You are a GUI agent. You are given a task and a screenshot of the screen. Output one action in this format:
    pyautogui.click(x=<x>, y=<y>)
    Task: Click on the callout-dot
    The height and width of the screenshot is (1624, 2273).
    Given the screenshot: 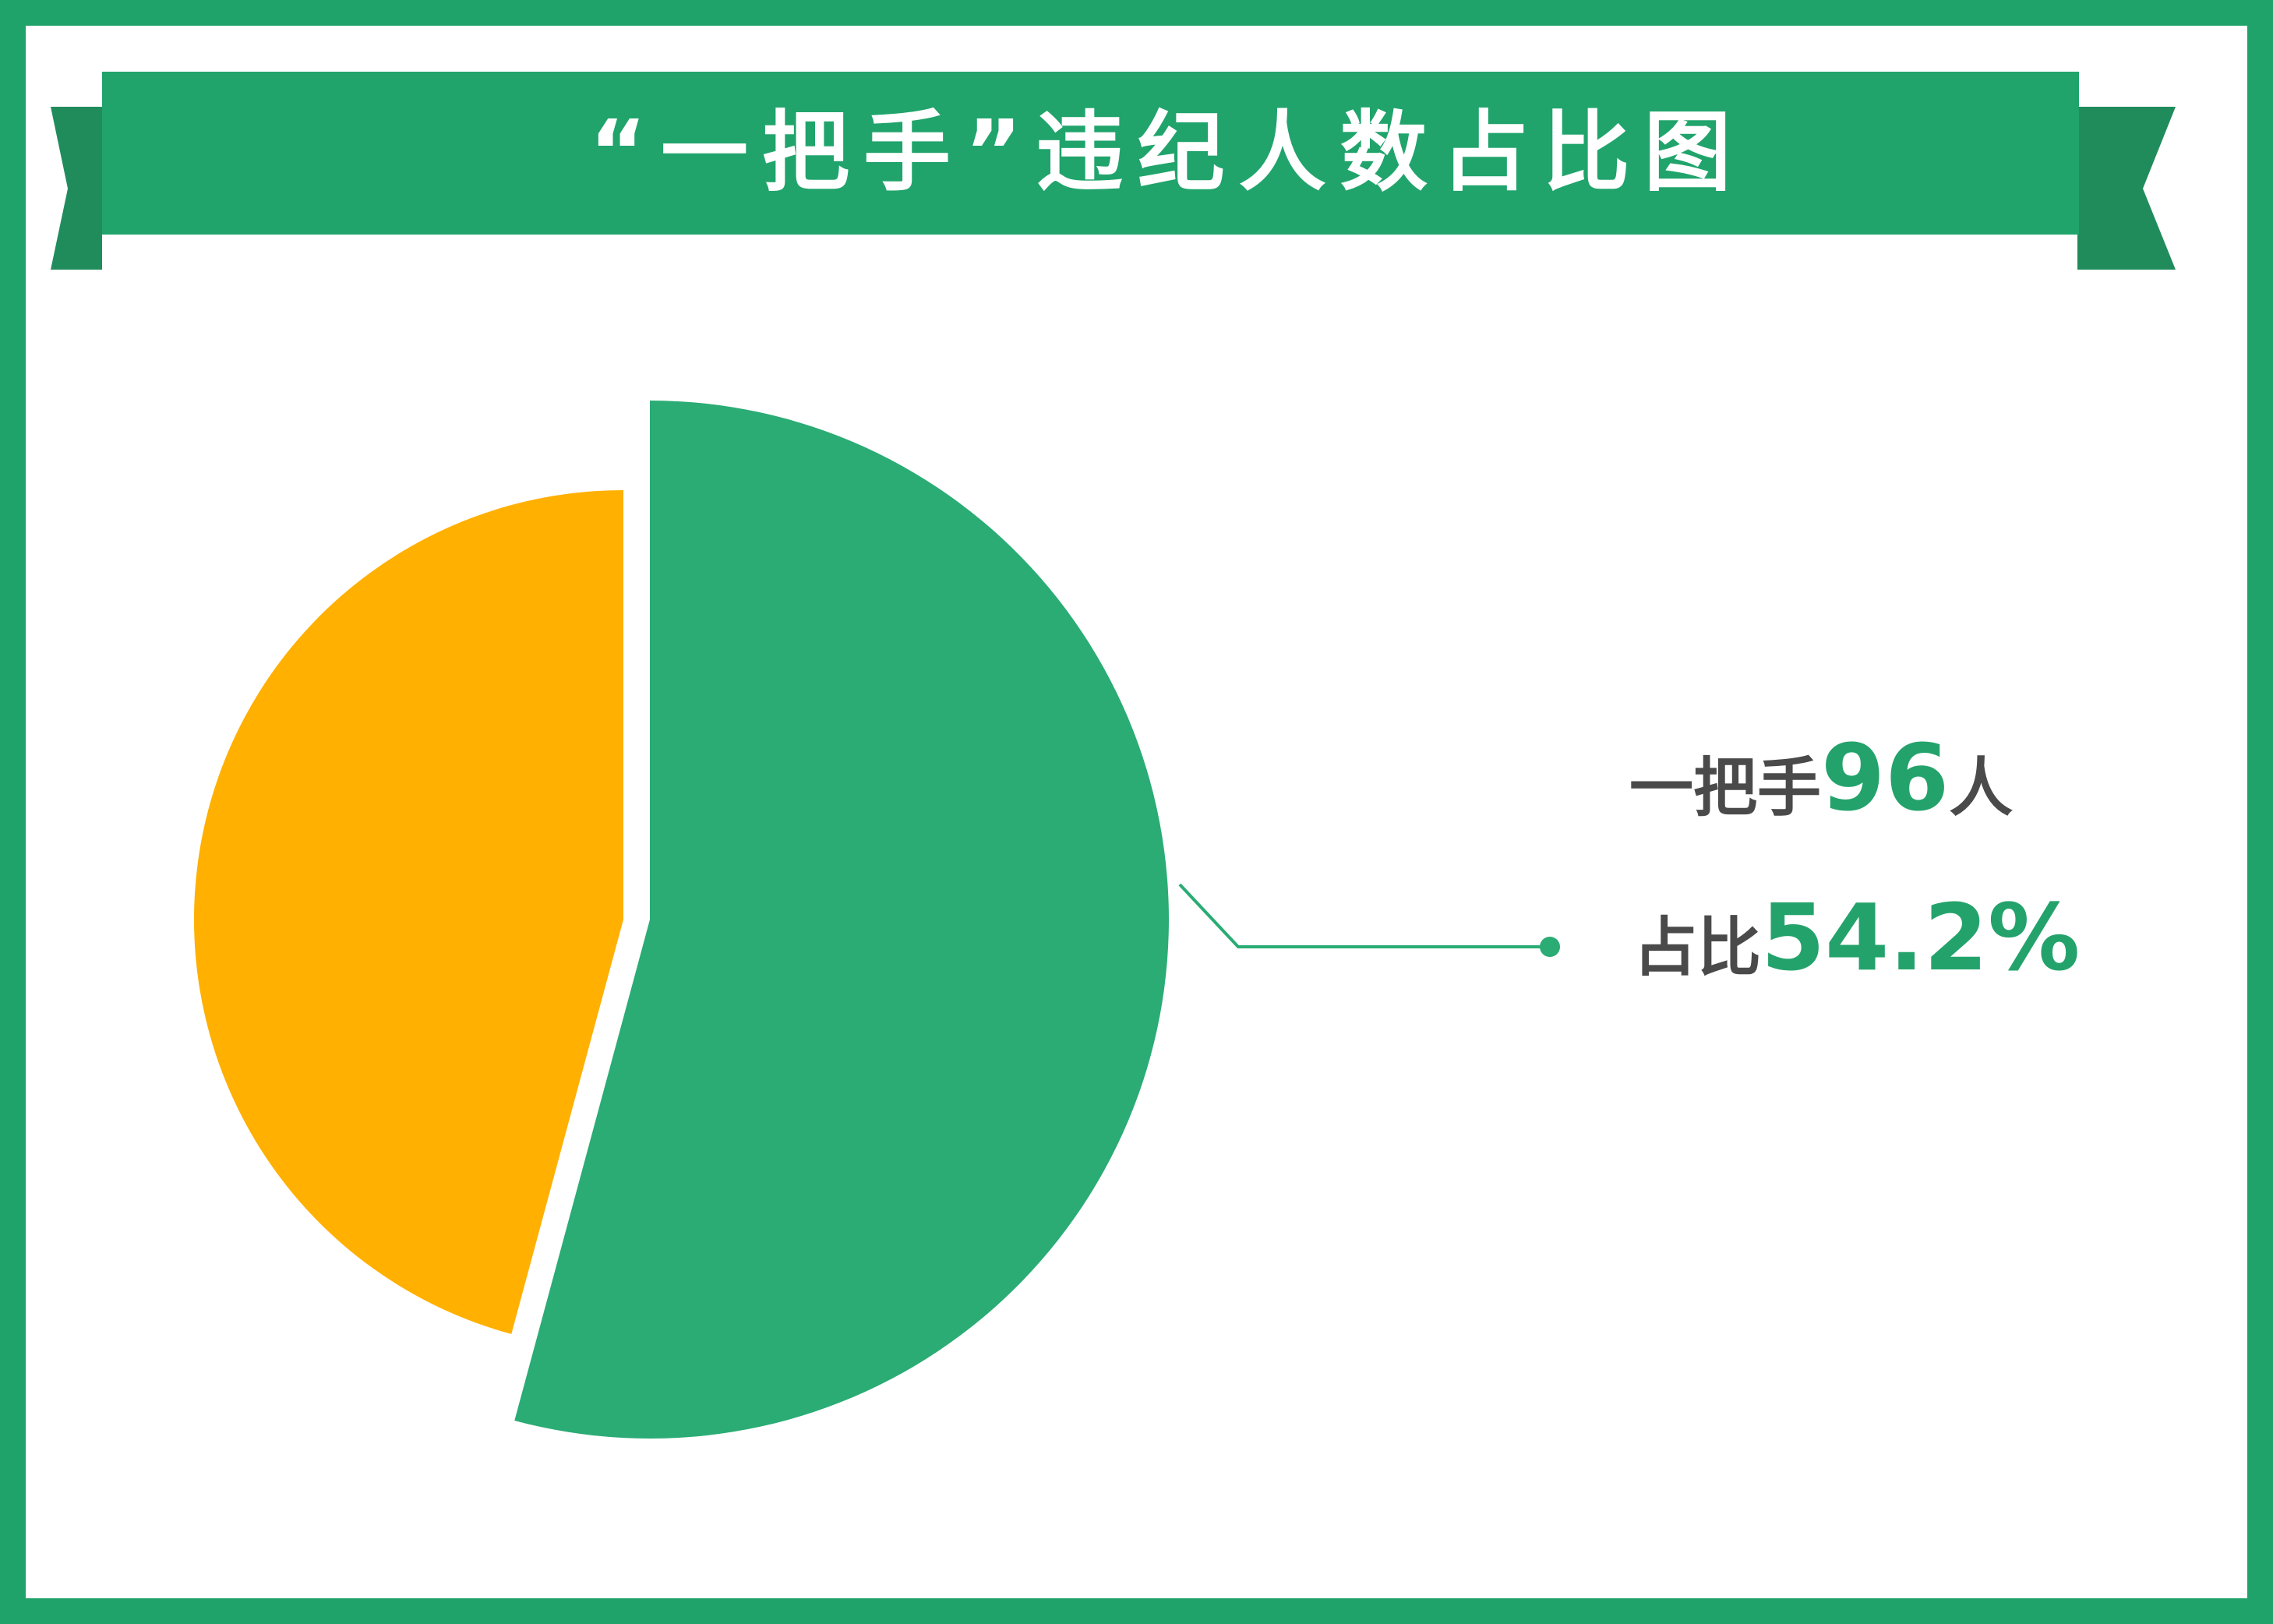 What is the action you would take?
    pyautogui.click(x=1550, y=947)
    